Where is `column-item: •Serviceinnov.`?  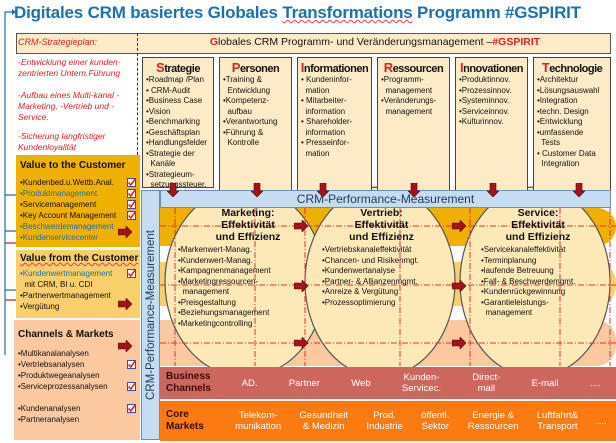
column-item: •Serviceinnov. is located at coordinates (484, 111).